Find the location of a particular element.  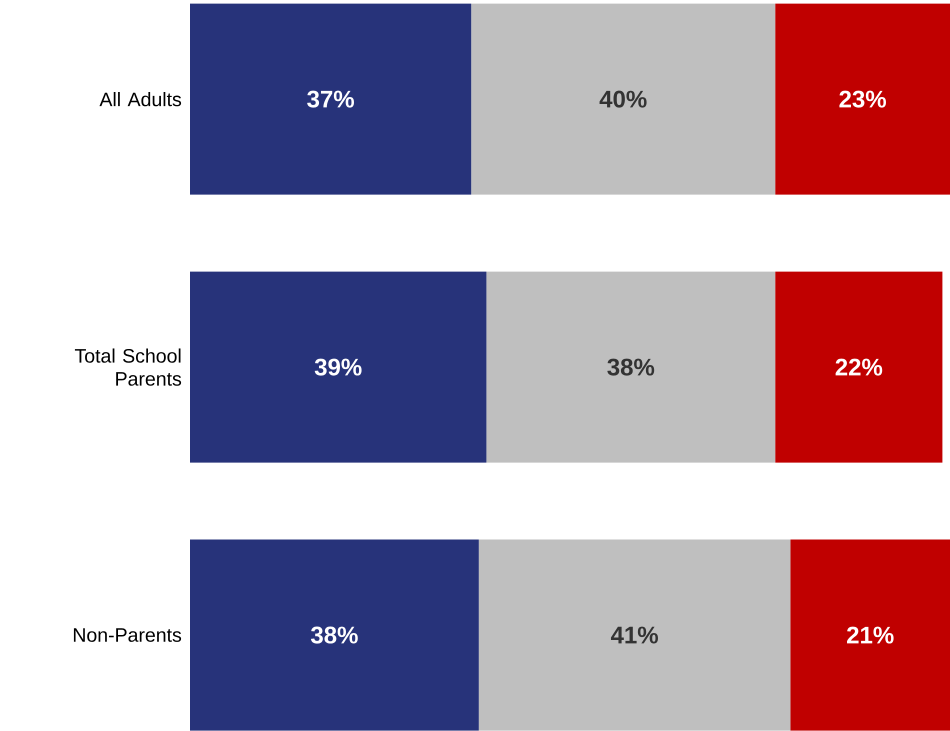

data-label: 41% is located at coordinates (634, 635).